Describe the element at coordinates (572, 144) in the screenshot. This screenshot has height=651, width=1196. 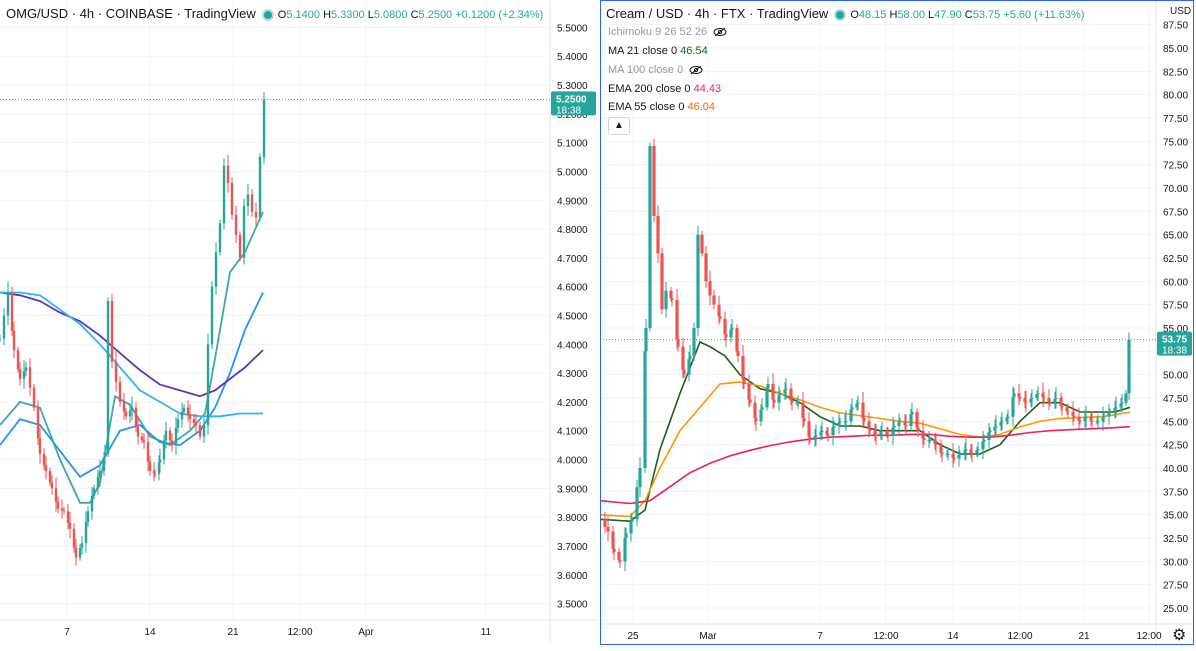
I see `y-tick-label: 5.1000` at that location.